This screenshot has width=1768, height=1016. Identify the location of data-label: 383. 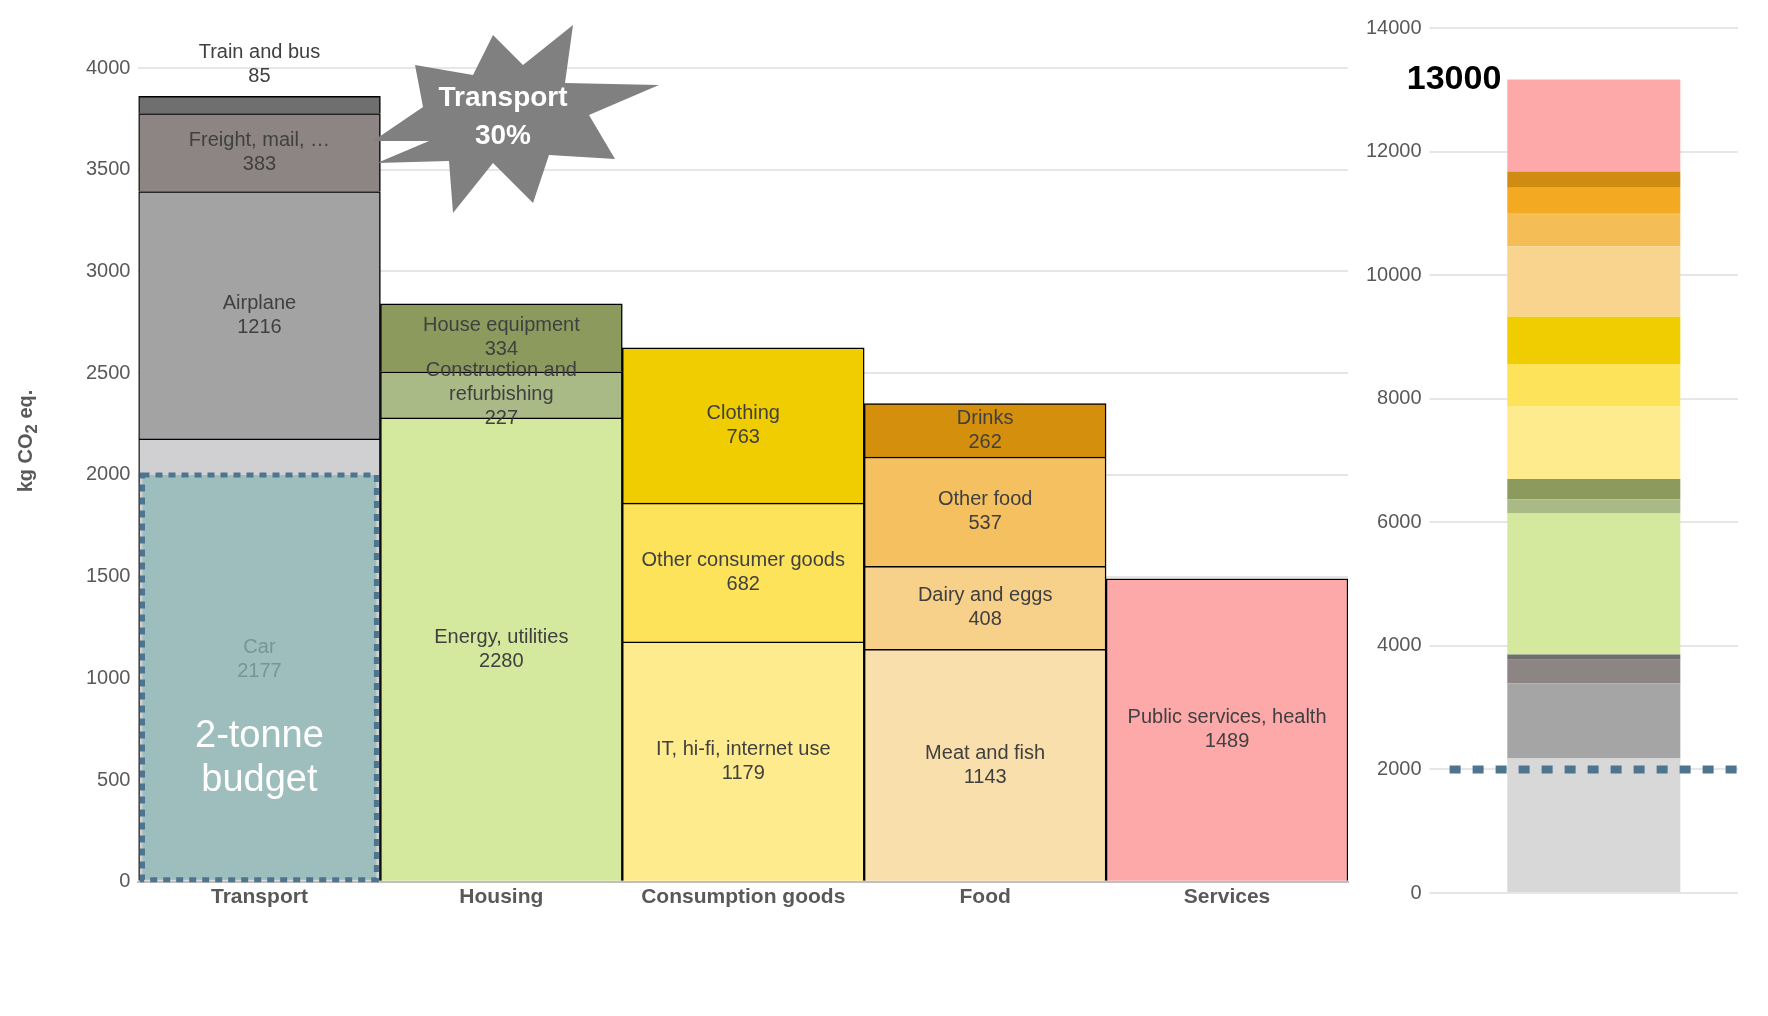
(259, 163).